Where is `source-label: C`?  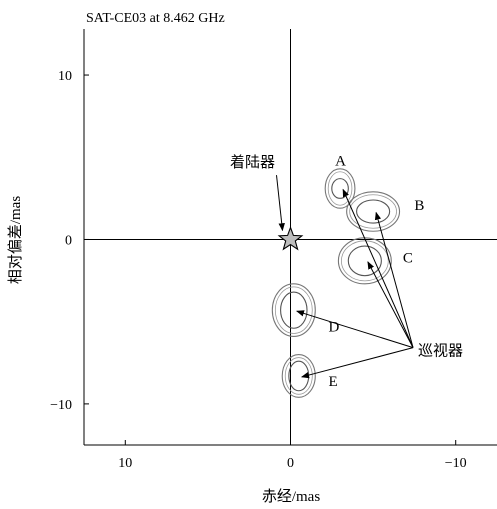 source-label: C is located at coordinates (408, 258).